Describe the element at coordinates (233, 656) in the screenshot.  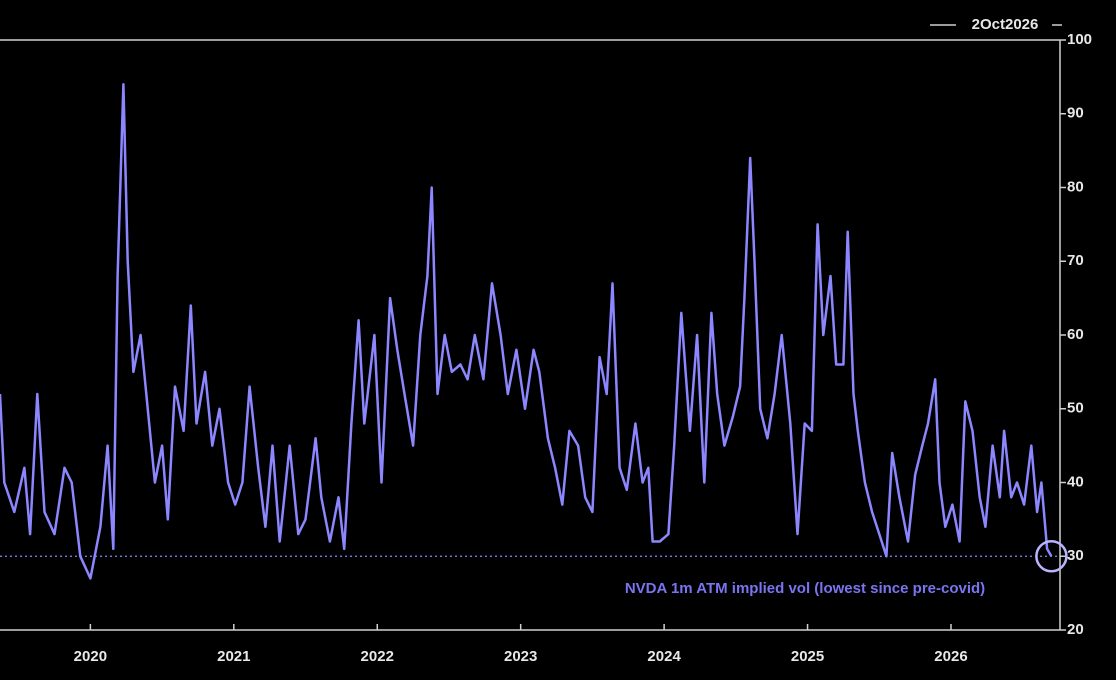
I see `x-tick-label: 2021` at that location.